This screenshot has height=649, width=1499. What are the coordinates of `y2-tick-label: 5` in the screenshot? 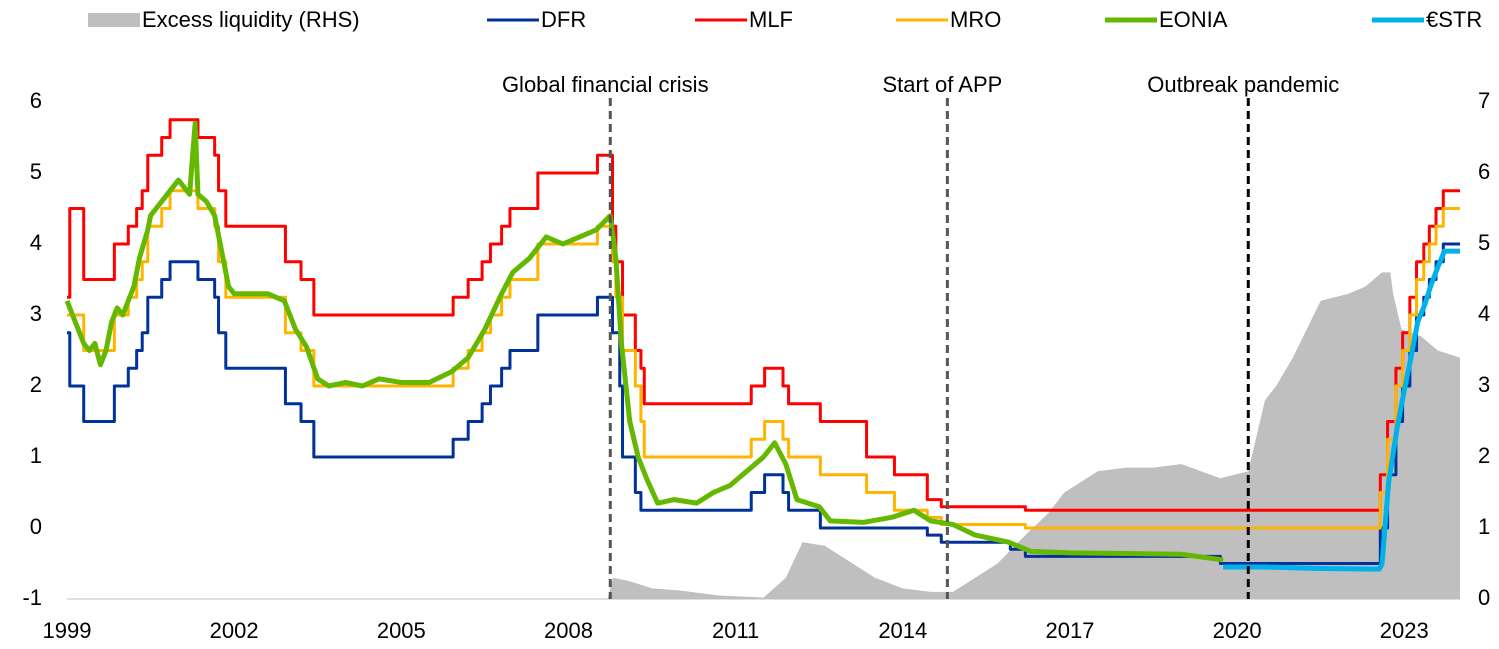 It's located at (1484, 242).